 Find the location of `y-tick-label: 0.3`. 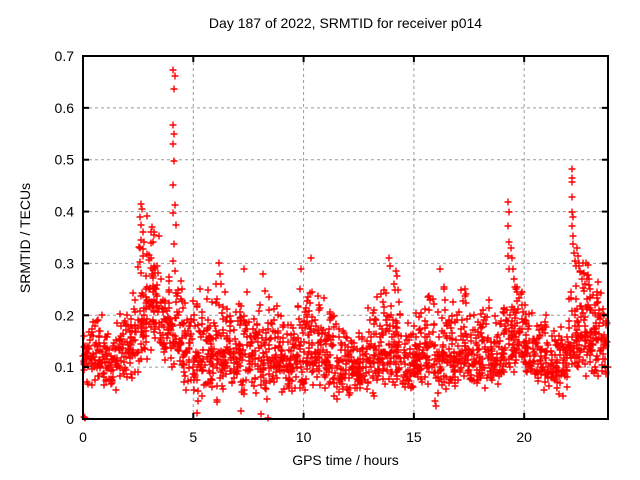

y-tick-label: 0.3 is located at coordinates (65, 263).